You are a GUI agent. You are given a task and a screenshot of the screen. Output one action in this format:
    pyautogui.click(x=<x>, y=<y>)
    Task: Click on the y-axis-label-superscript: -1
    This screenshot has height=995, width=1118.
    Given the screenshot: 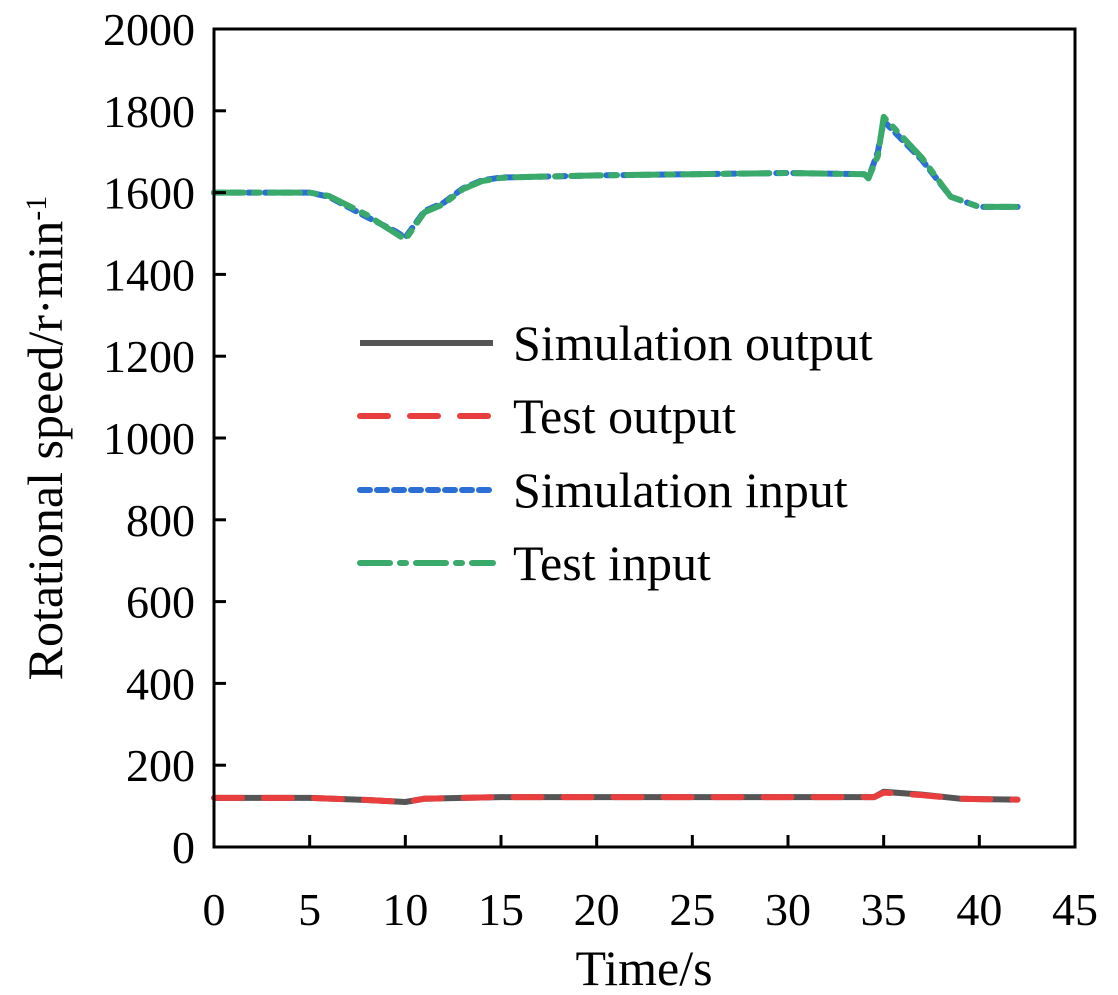 What is the action you would take?
    pyautogui.click(x=36, y=208)
    